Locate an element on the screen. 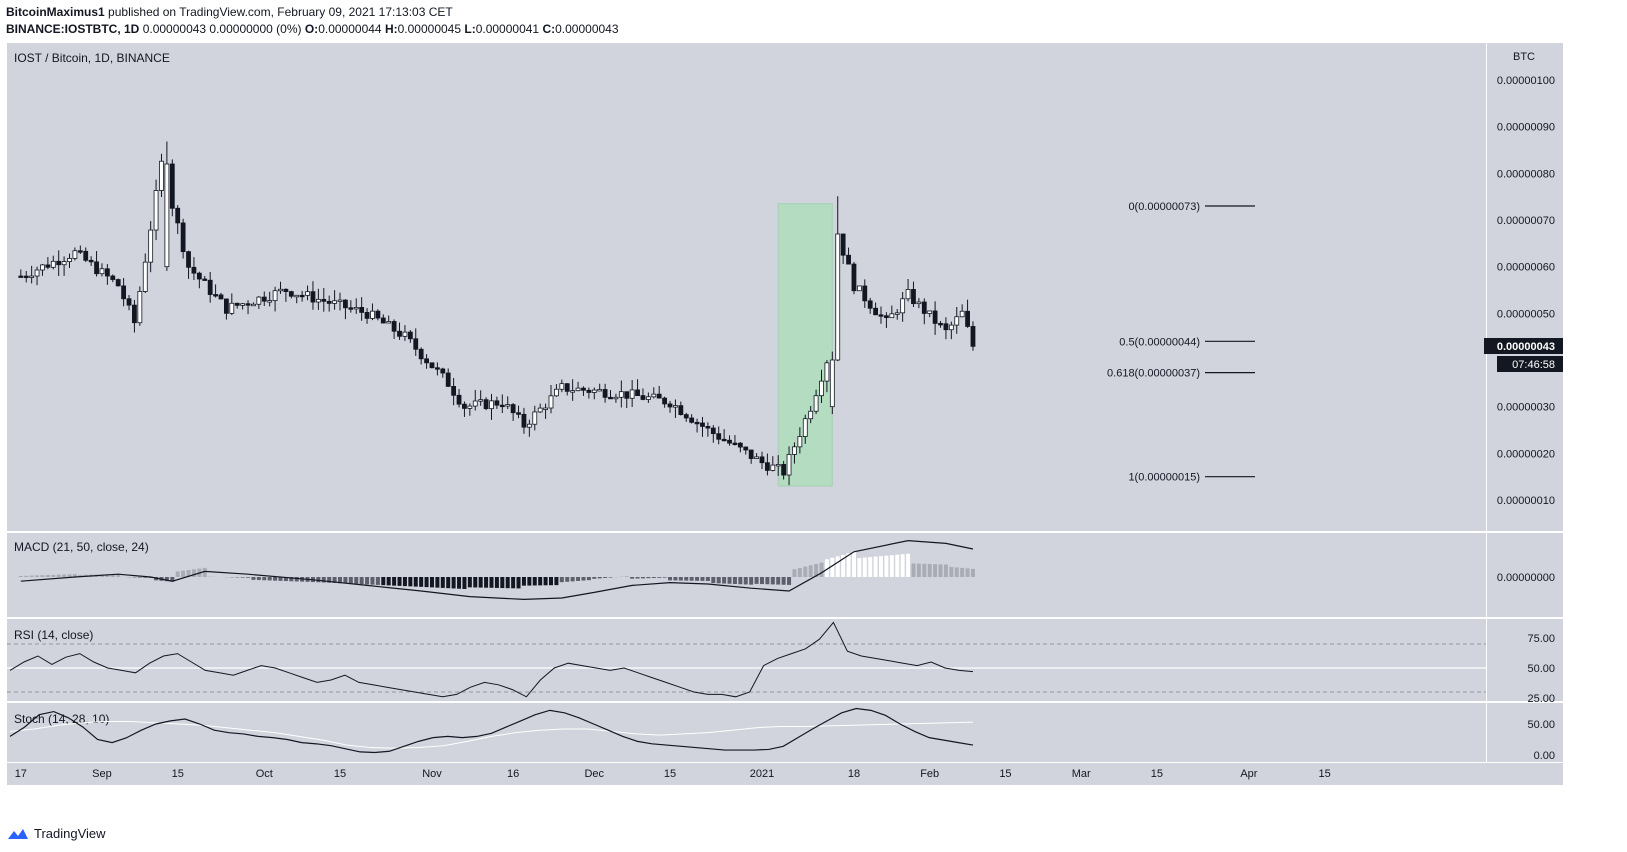  axis-stoch is located at coordinates (1525, 732).